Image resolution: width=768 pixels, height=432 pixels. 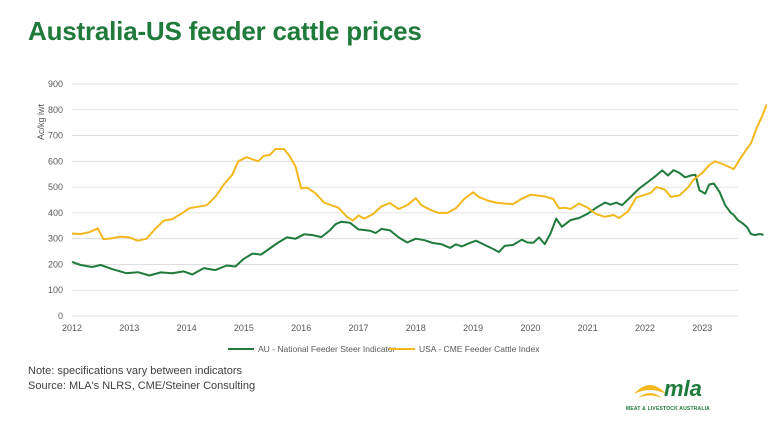 I want to click on legend-label: AU - National Feeder Steer Indicator, so click(x=327, y=349).